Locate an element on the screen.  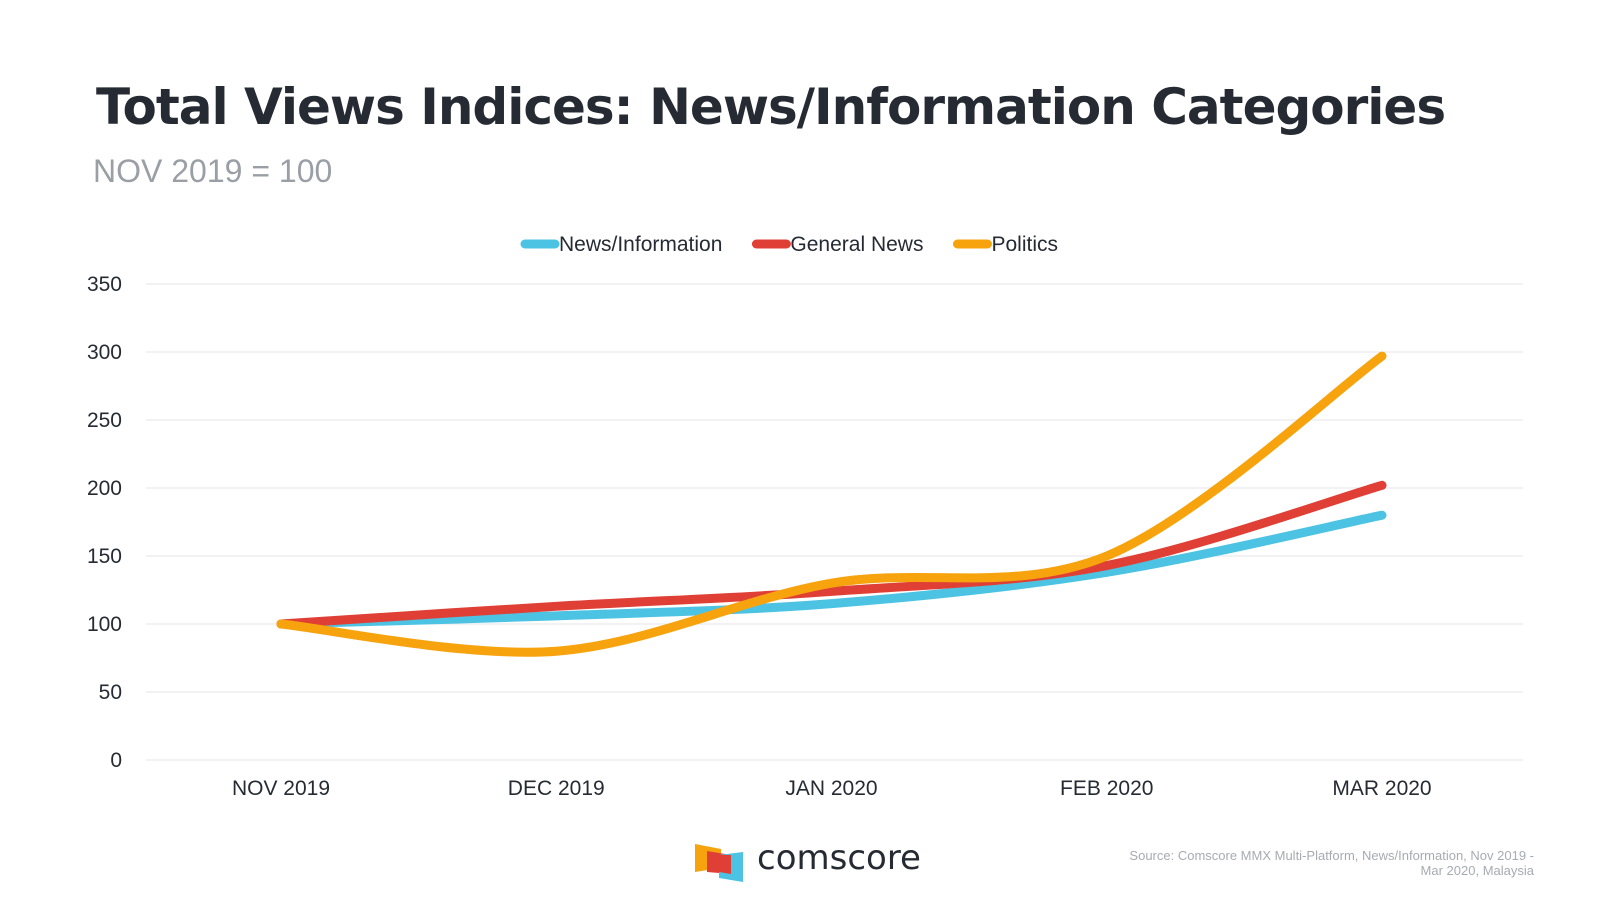
y-tick-label: 50 is located at coordinates (110, 692).